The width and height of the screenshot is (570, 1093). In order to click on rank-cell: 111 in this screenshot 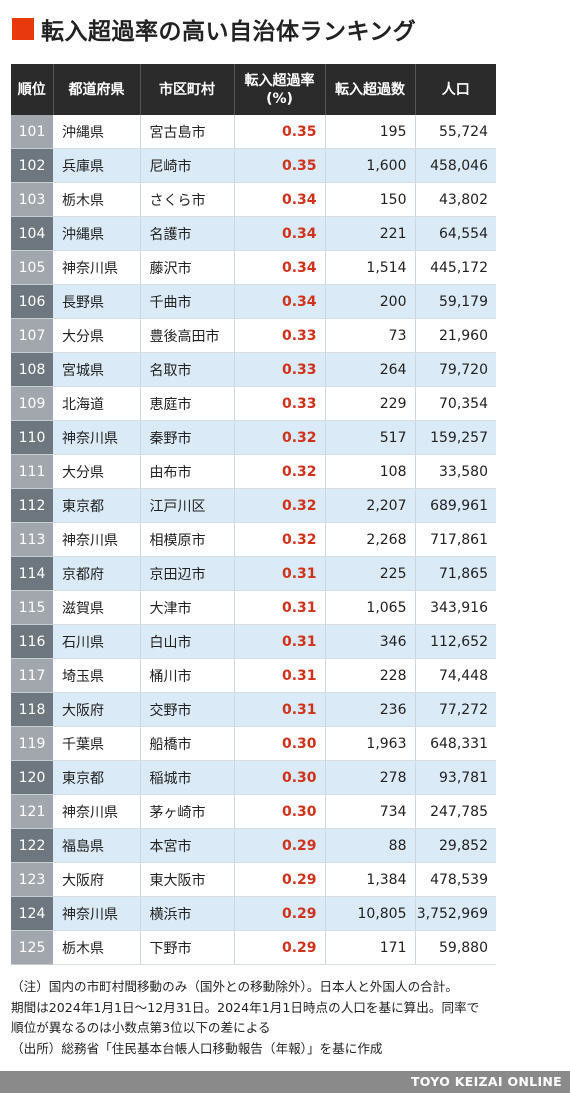, I will do `click(32, 471)`.